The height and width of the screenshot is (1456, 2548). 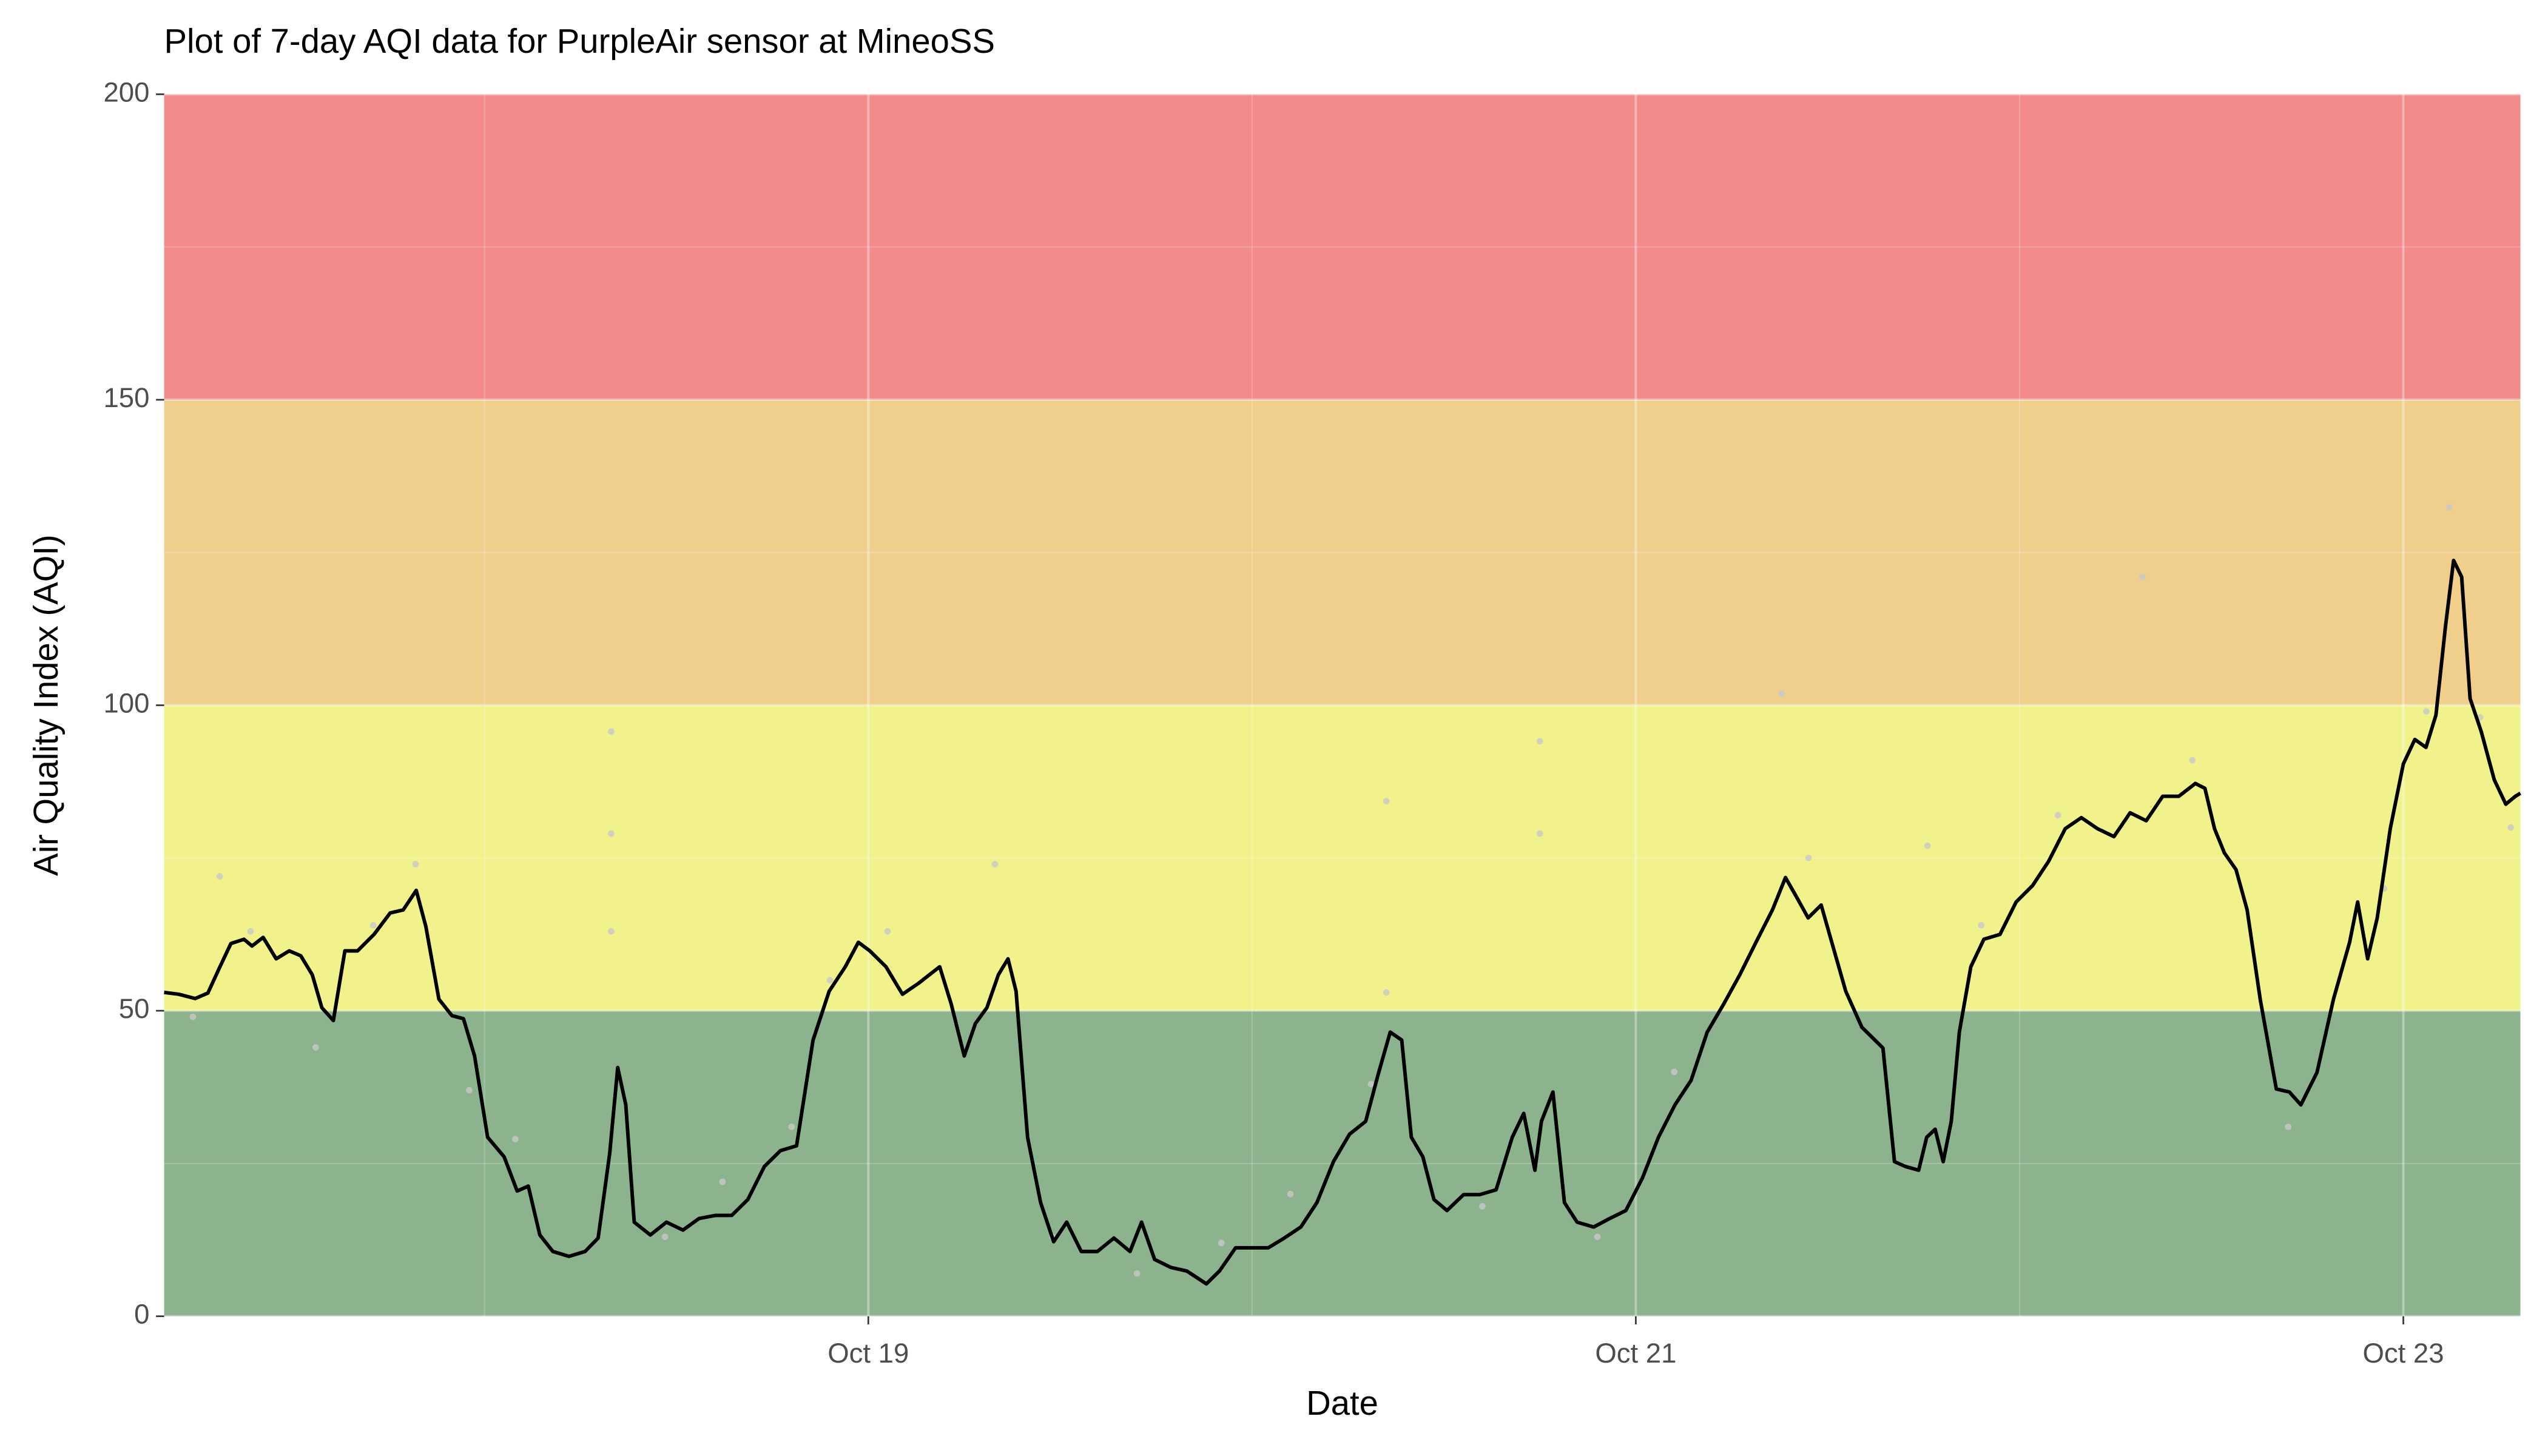 I want to click on x-tick-label: Oct 19, so click(x=868, y=1353).